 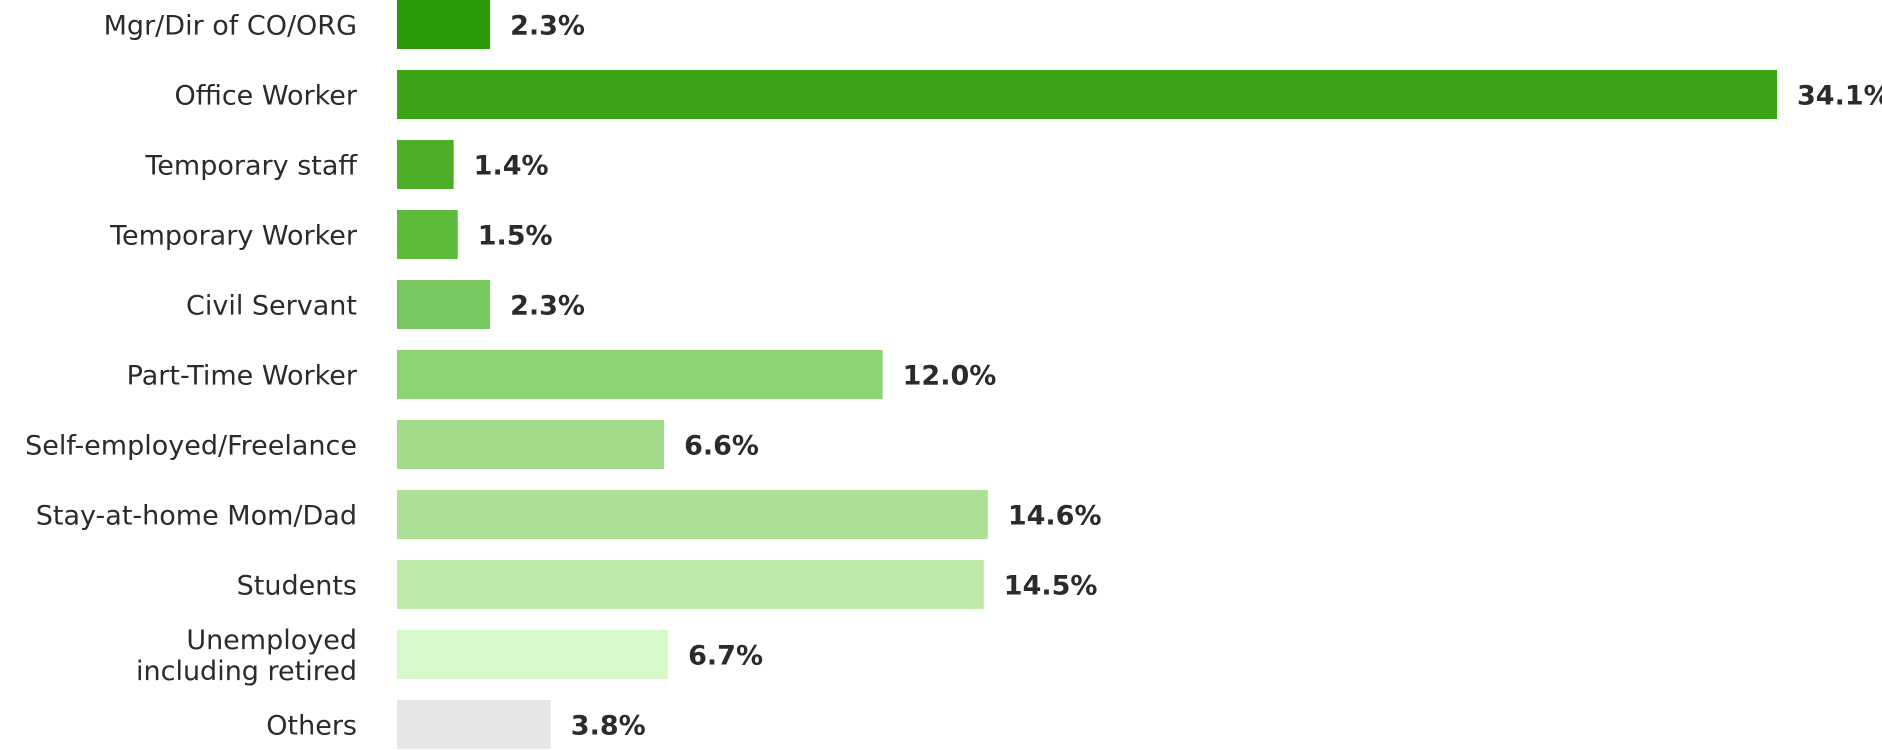 I want to click on value-label-office-worker: 34.1%, so click(x=1839, y=96).